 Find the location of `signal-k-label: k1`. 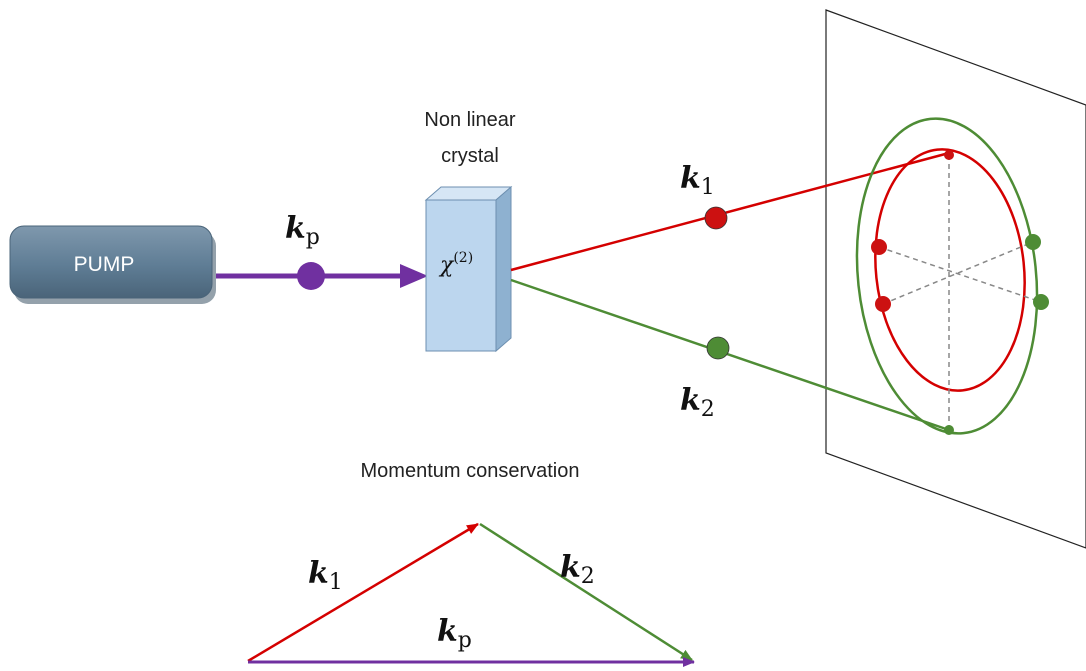

signal-k-label: k1 is located at coordinates (697, 180).